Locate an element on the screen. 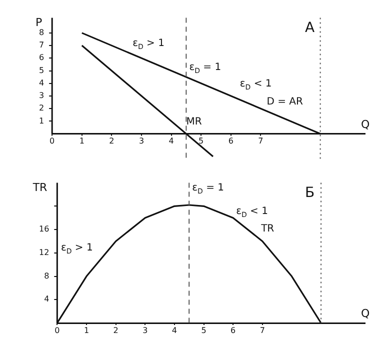 The width and height of the screenshot is (381, 346). series-label: MR is located at coordinates (194, 122).